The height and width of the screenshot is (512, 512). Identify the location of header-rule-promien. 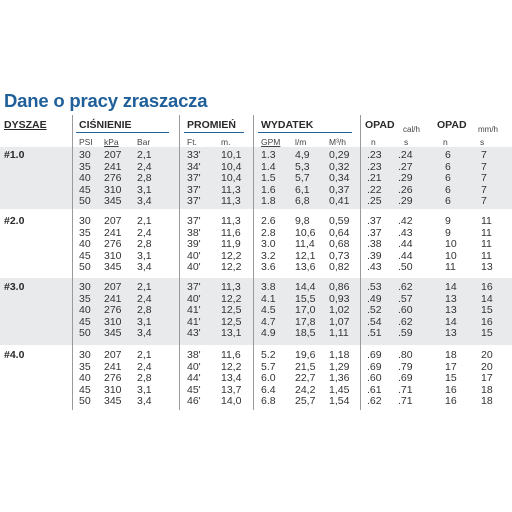
(214, 132).